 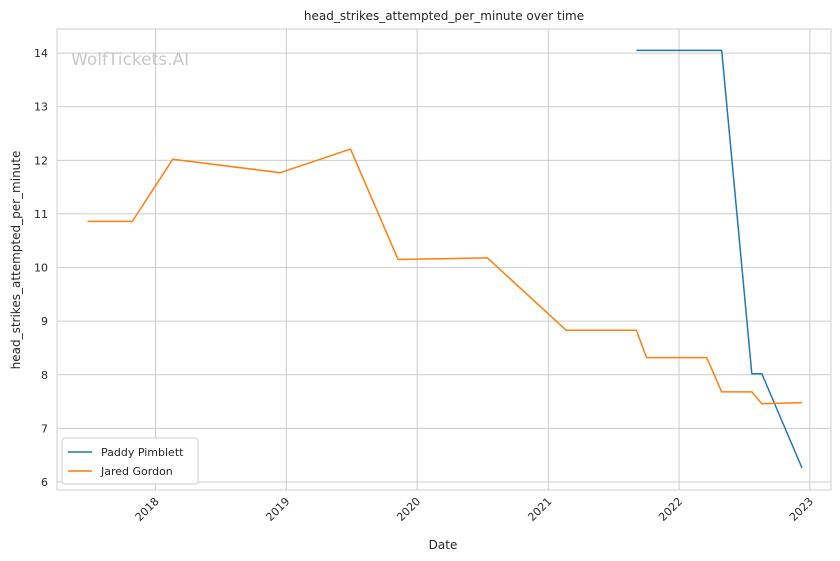 What do you see at coordinates (142, 452) in the screenshot?
I see `legend-label-1: Paddy Pimblett` at bounding box center [142, 452].